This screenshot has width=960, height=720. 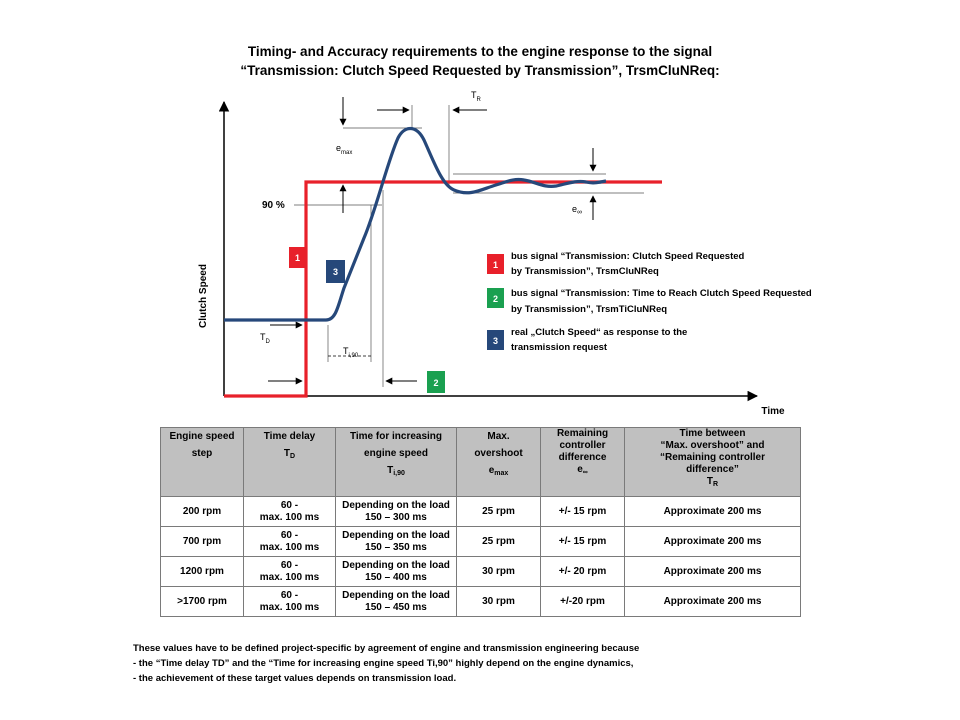 I want to click on marker-2-label: 2, so click(x=435, y=383).